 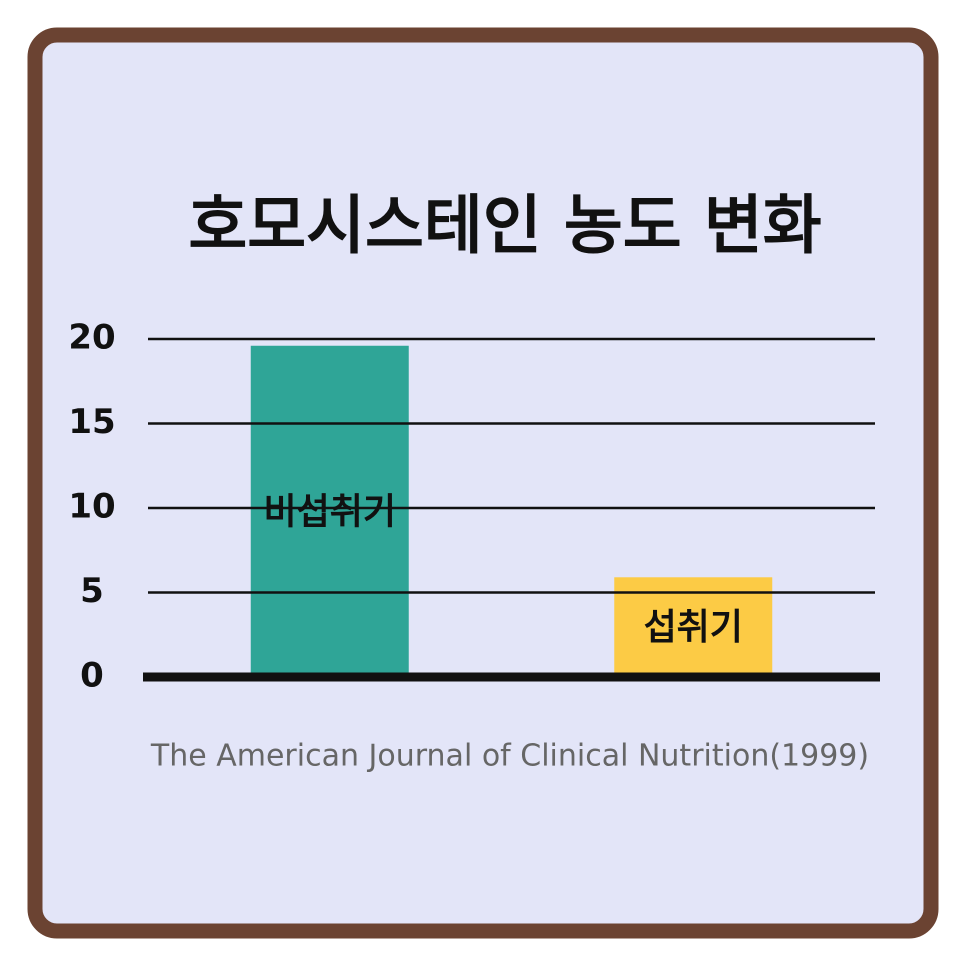 What do you see at coordinates (92, 676) in the screenshot?
I see `y-tick-label: 0` at bounding box center [92, 676].